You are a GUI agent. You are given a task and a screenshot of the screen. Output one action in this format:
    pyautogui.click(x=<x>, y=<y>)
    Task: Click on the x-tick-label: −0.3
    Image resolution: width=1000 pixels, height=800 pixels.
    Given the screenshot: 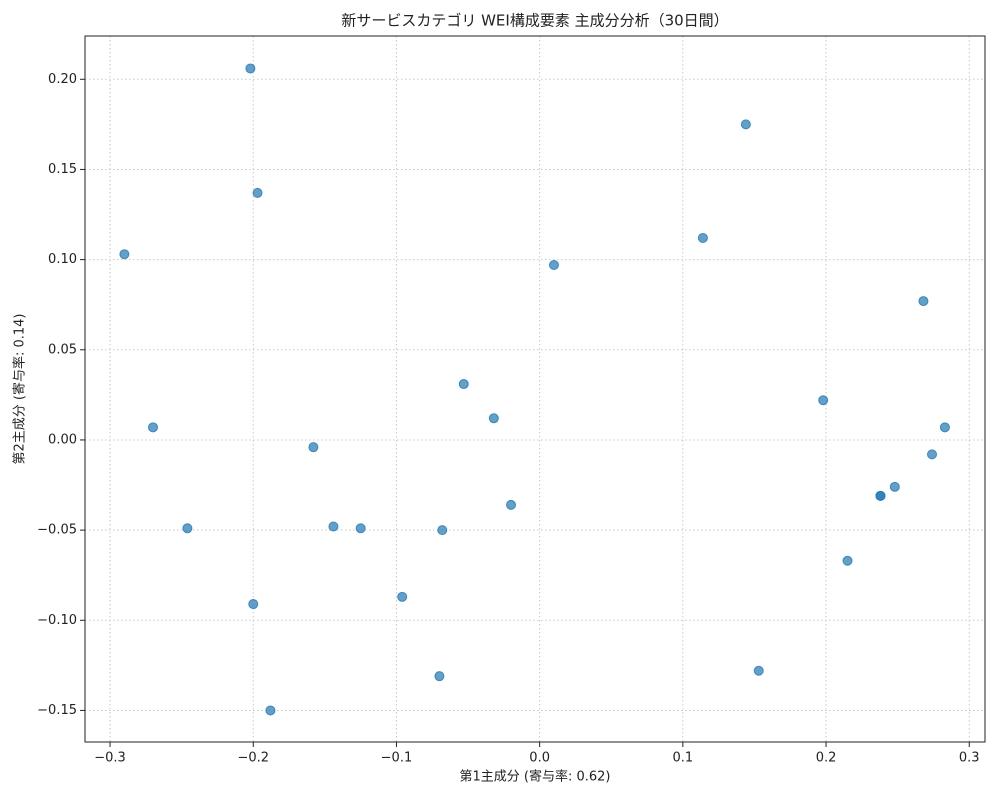 What is the action you would take?
    pyautogui.click(x=110, y=758)
    